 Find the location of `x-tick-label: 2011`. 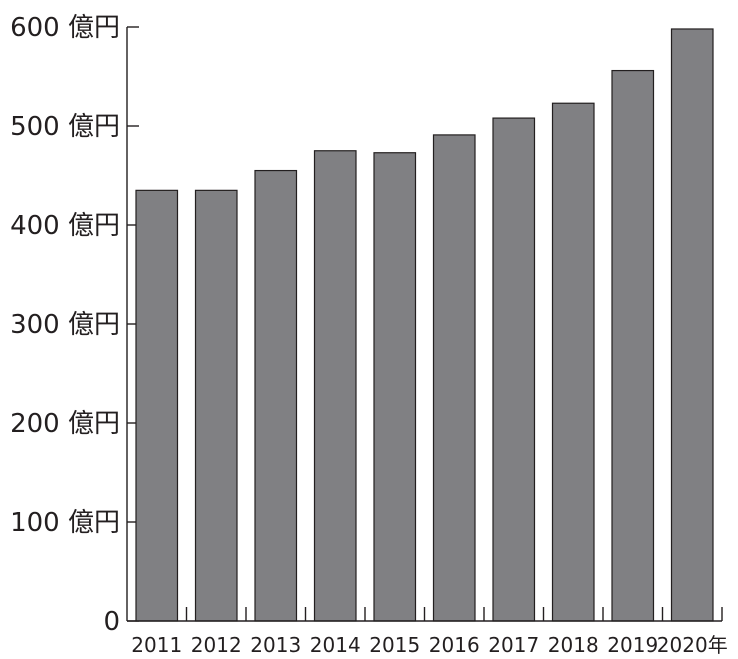

x-tick-label: 2011 is located at coordinates (156, 645).